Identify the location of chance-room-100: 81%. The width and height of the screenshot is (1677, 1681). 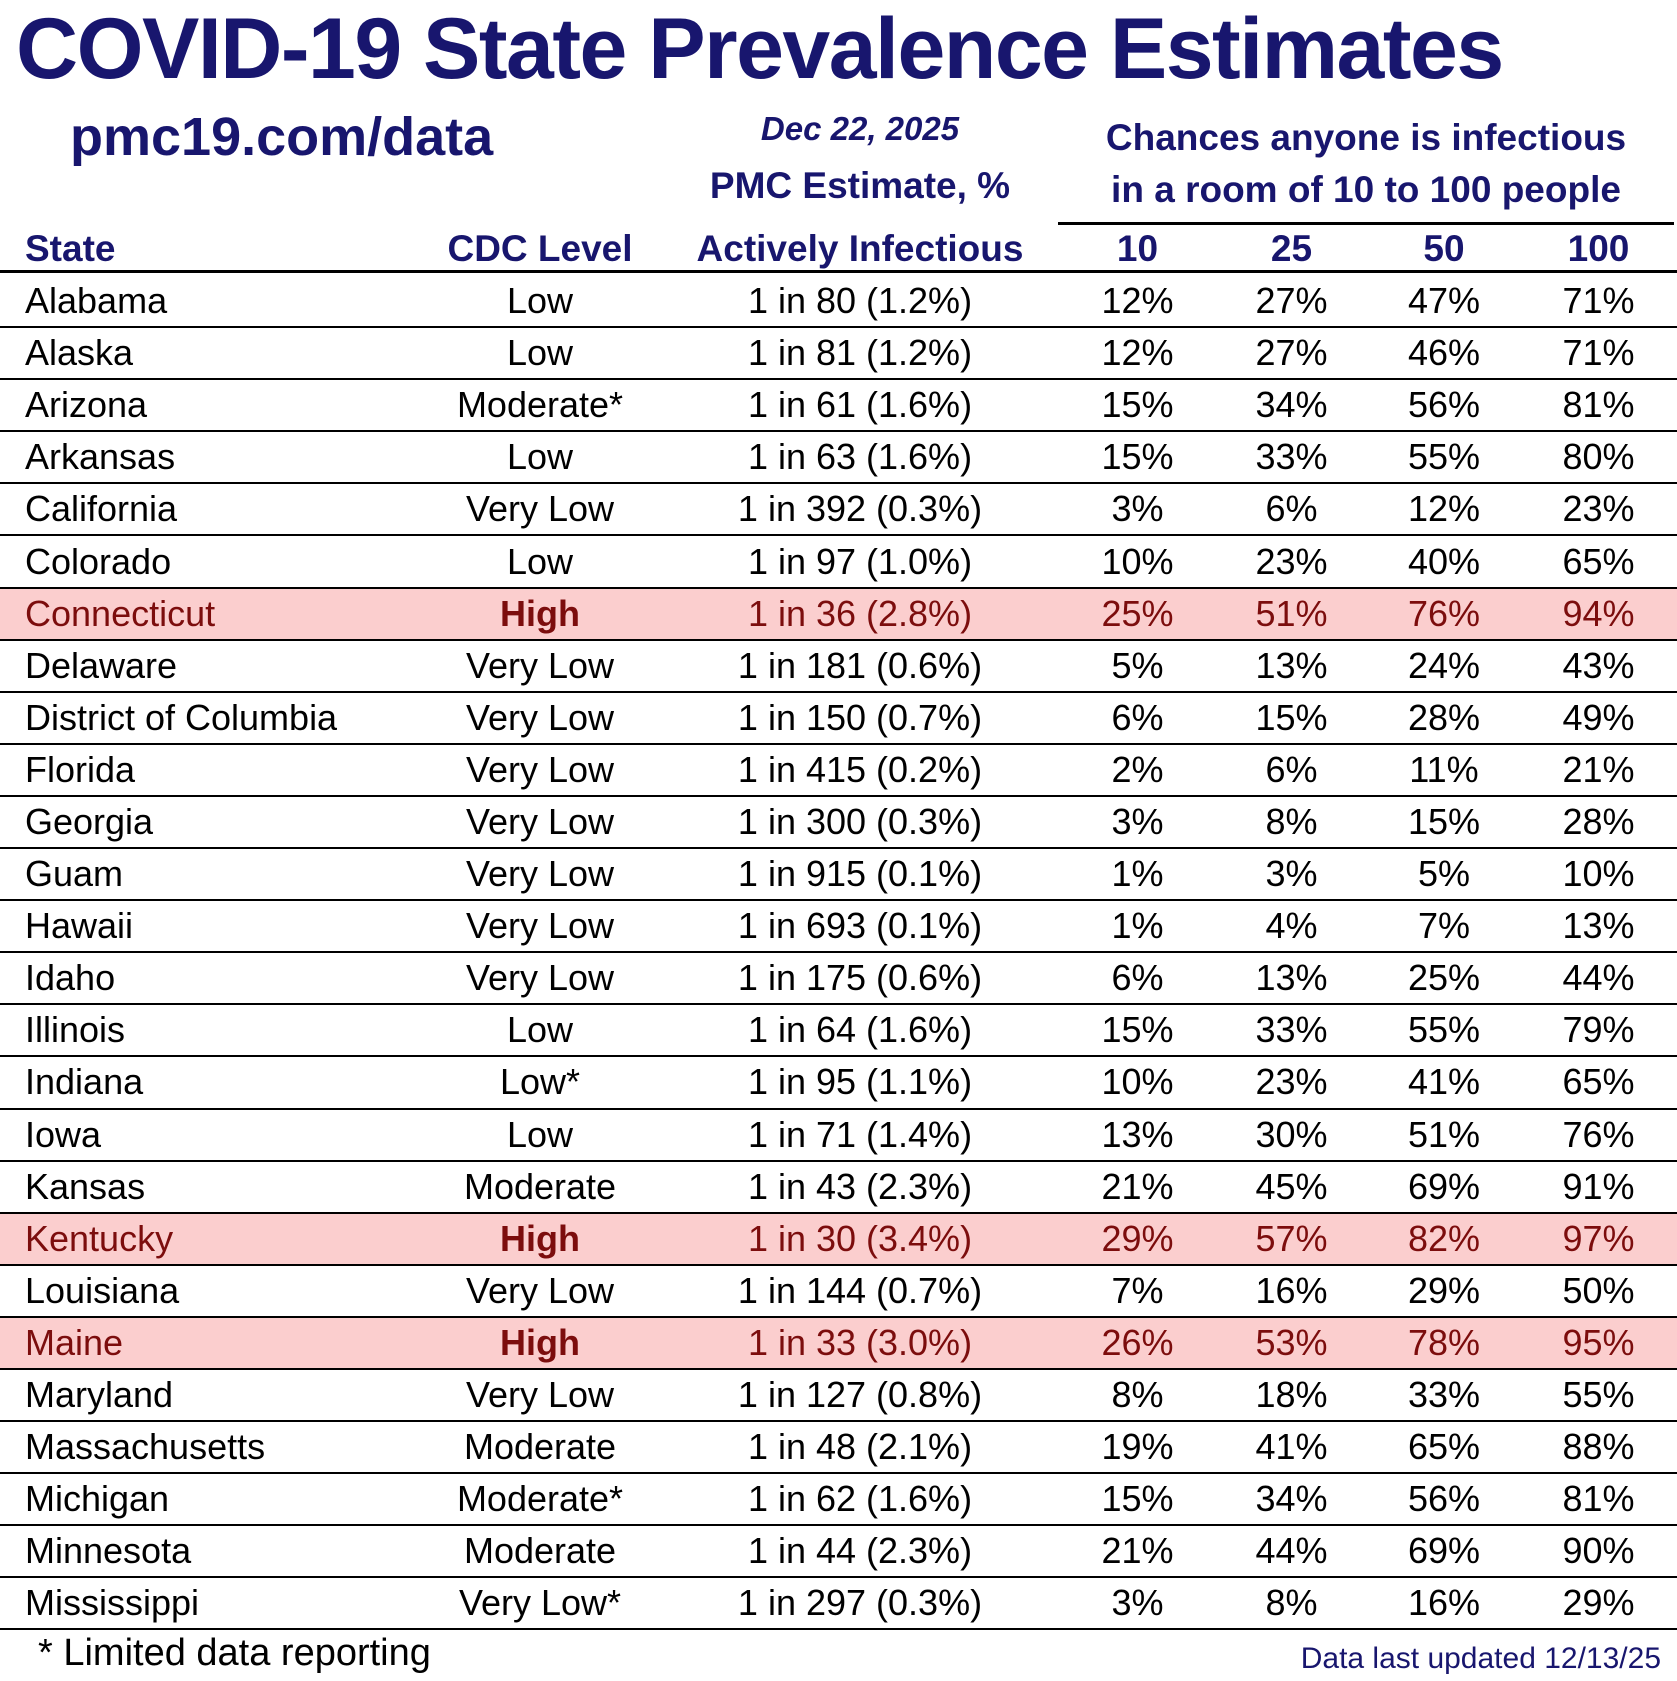
(1598, 1499).